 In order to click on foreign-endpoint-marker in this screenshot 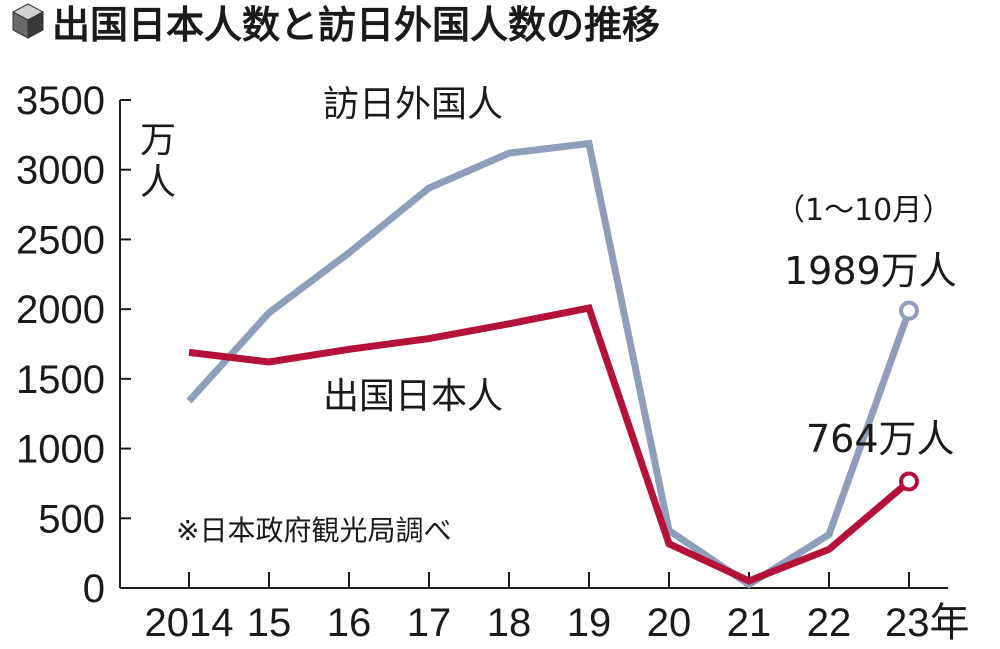, I will do `click(909, 310)`.